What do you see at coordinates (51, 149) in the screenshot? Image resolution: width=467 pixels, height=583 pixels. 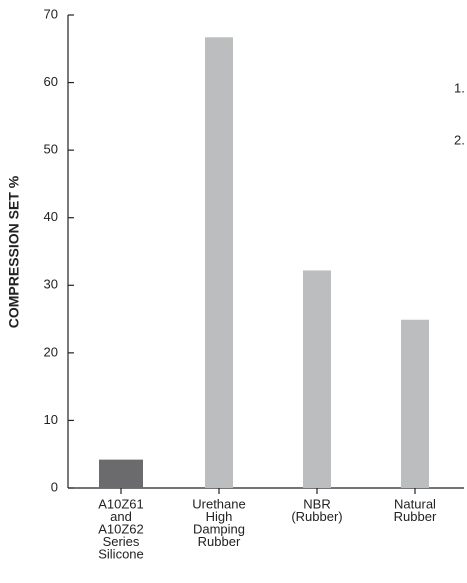 I see `y-tick-label: 50` at bounding box center [51, 149].